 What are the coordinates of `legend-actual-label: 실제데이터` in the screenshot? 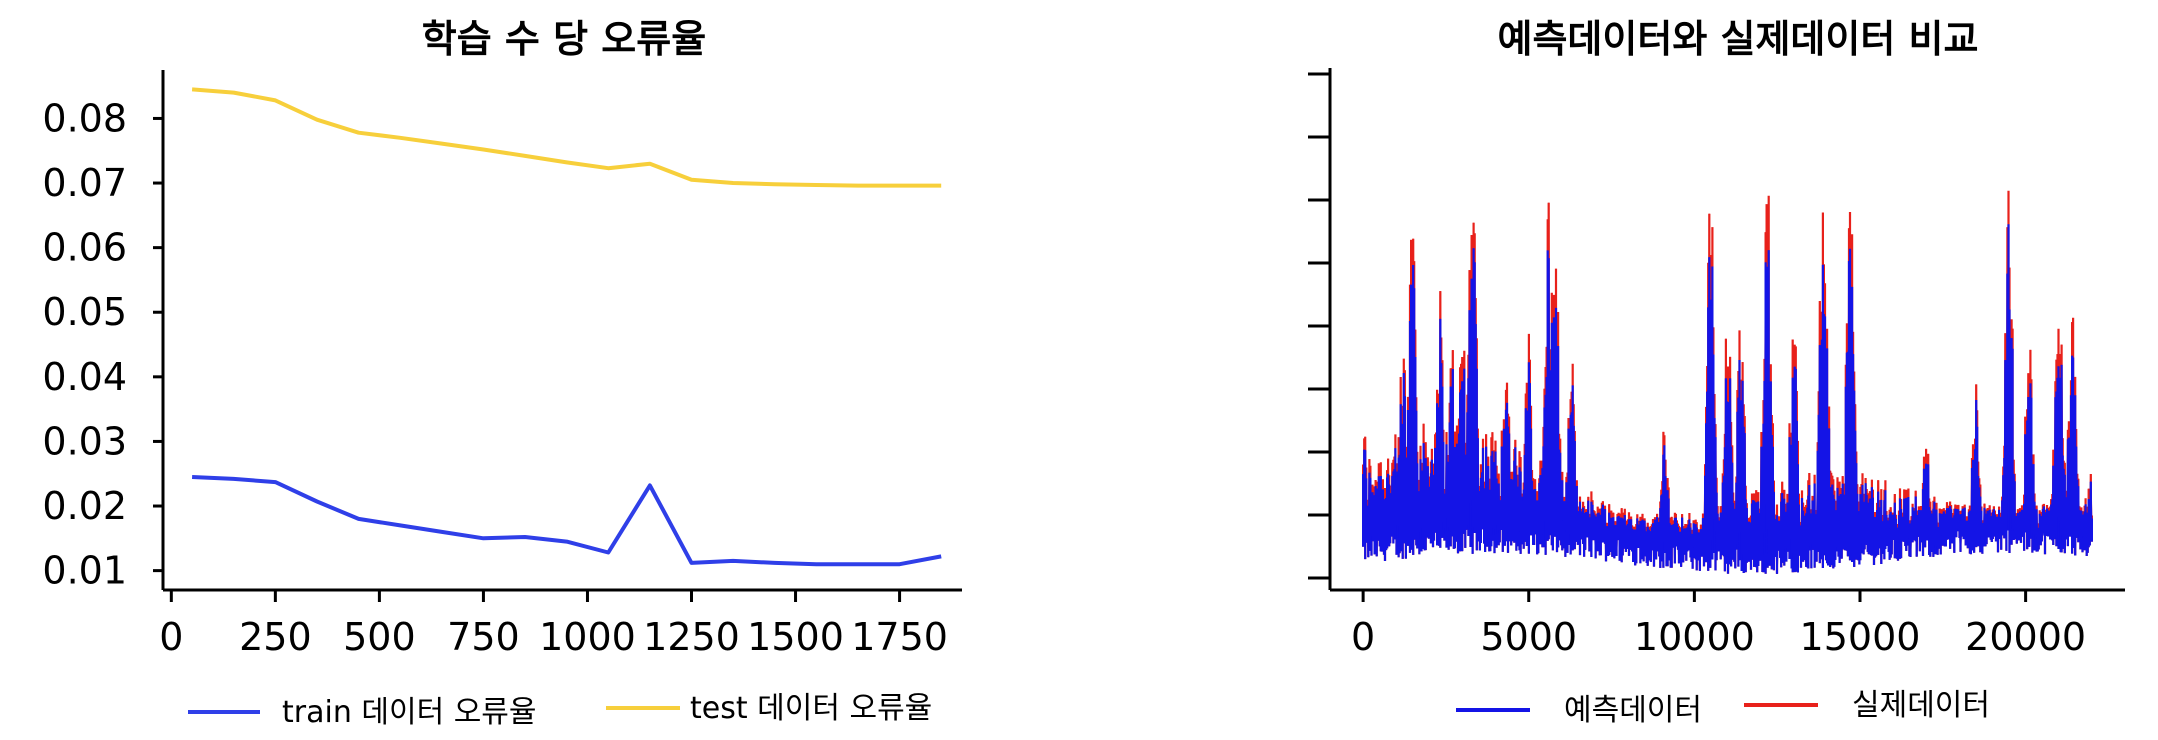 It's located at (1921, 705).